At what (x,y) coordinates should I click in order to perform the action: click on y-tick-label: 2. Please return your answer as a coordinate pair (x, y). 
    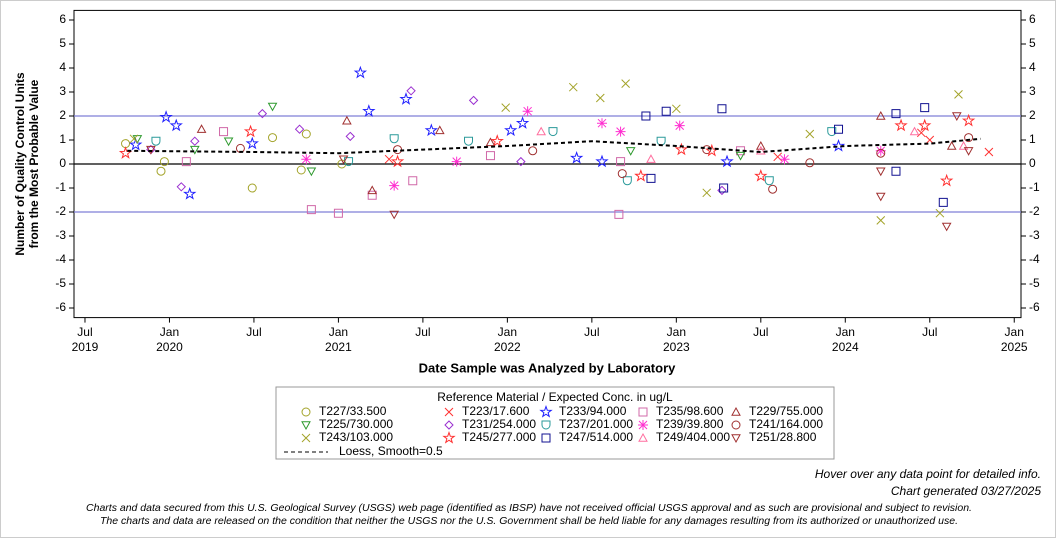
    Looking at the image, I should click on (62, 115).